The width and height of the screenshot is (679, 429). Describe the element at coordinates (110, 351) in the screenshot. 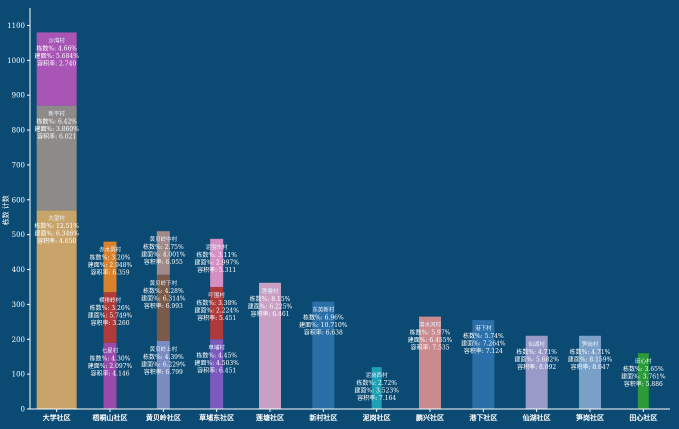

I see `segment-name-label: 七星村` at that location.